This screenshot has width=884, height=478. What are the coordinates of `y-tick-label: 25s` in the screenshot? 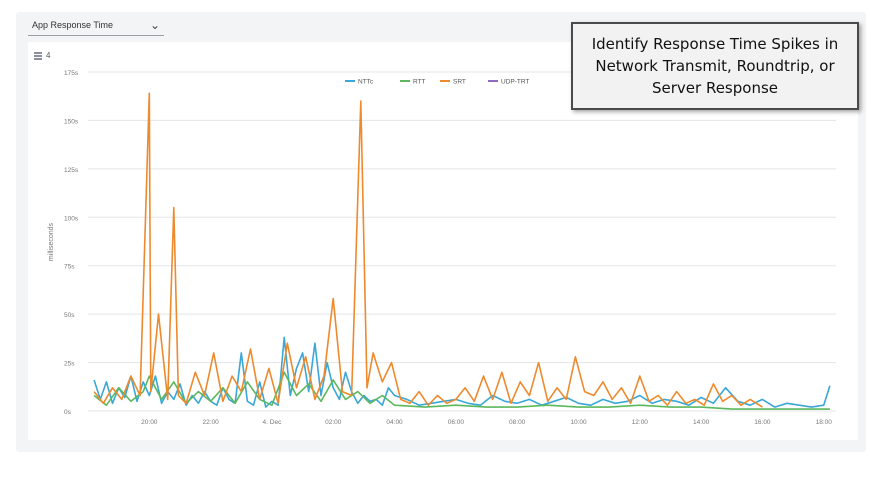 It's located at (69, 364).